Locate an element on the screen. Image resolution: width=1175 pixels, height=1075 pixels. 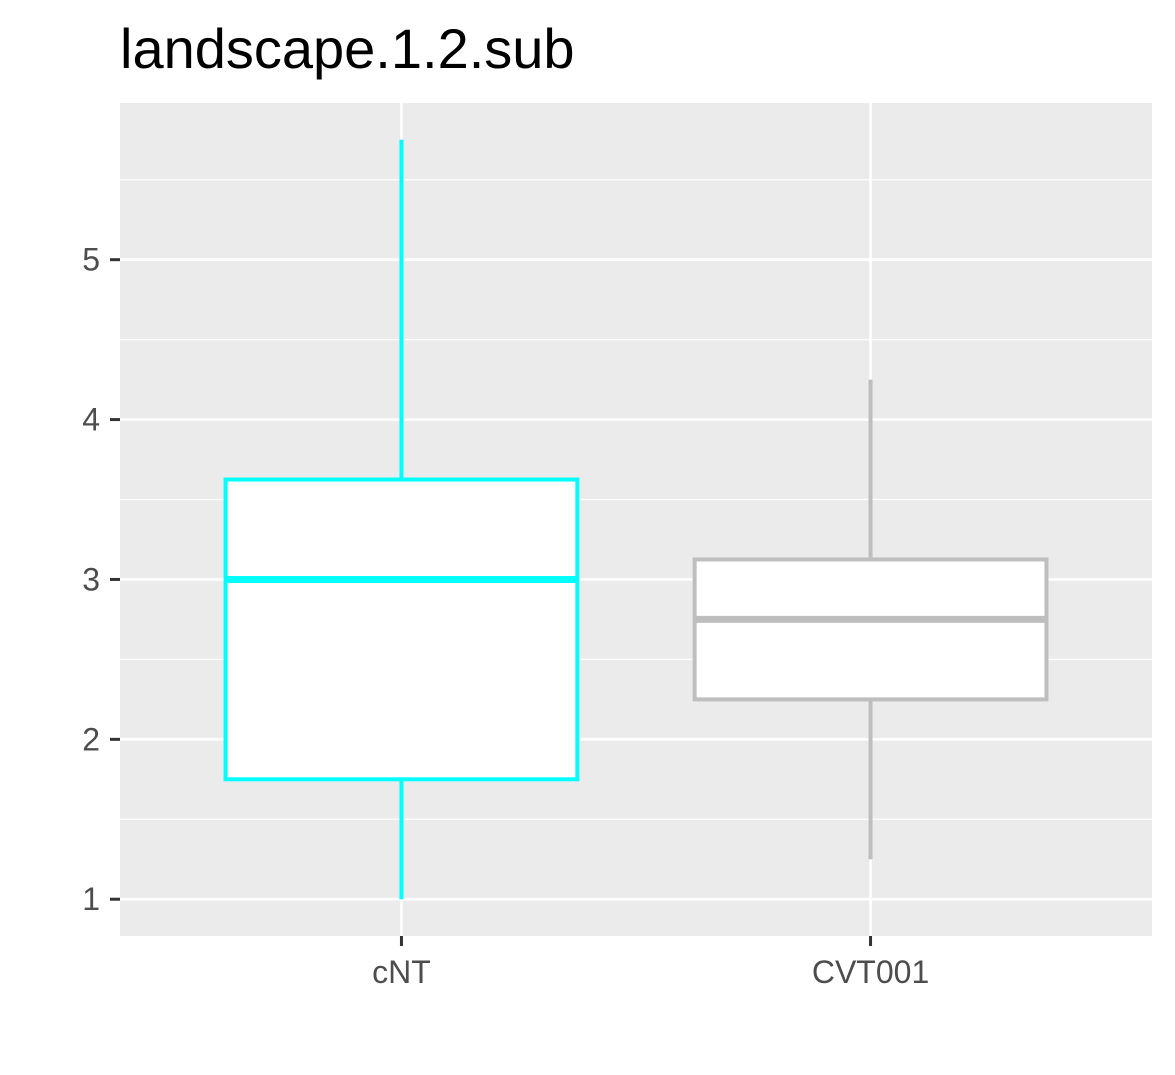
x-tick-label: CVT001 is located at coordinates (870, 972).